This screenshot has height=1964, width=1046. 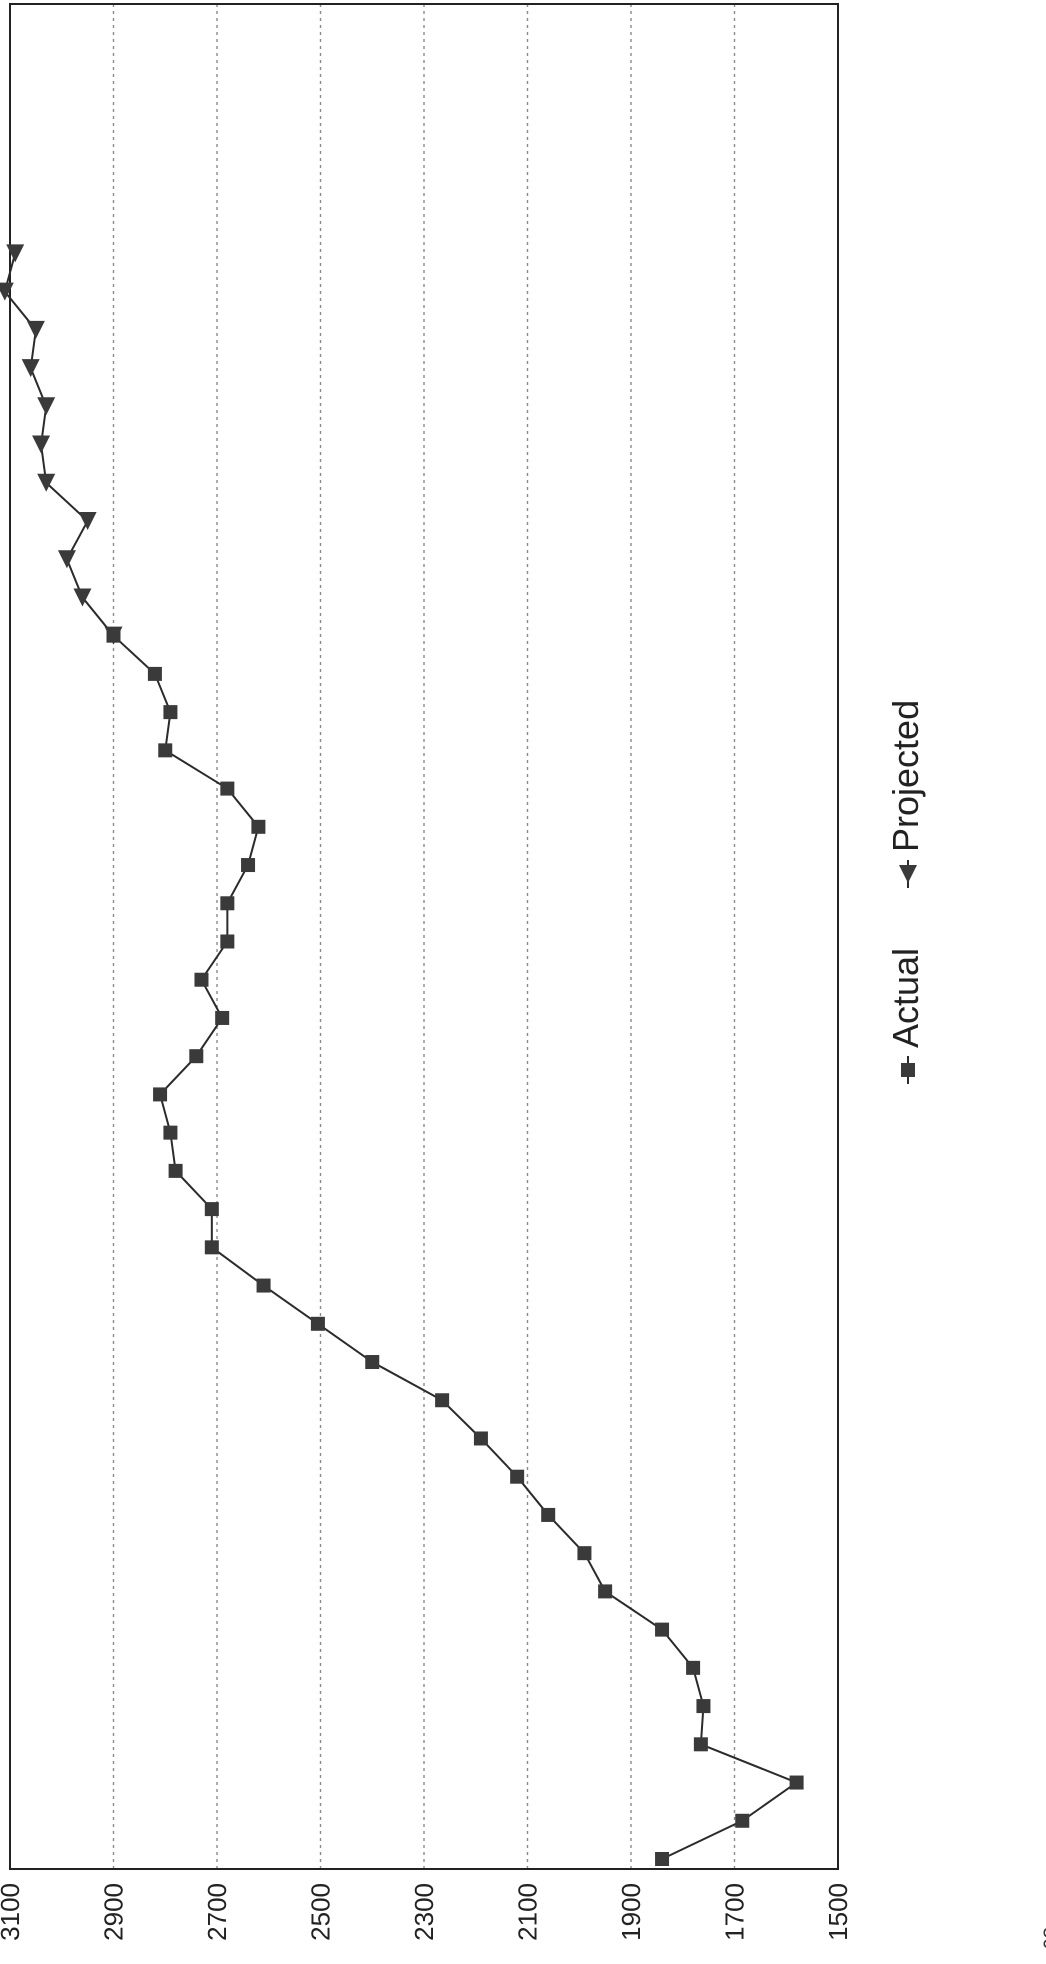 What do you see at coordinates (59, 445) in the screenshot?
I see `series-line-projected` at bounding box center [59, 445].